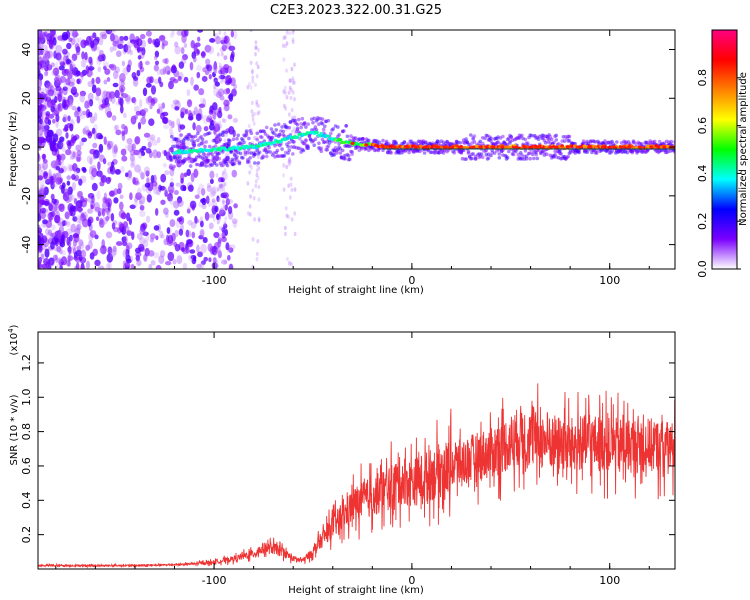 The height and width of the screenshot is (600, 750). I want to click on x-tick-label: -100, so click(214, 580).